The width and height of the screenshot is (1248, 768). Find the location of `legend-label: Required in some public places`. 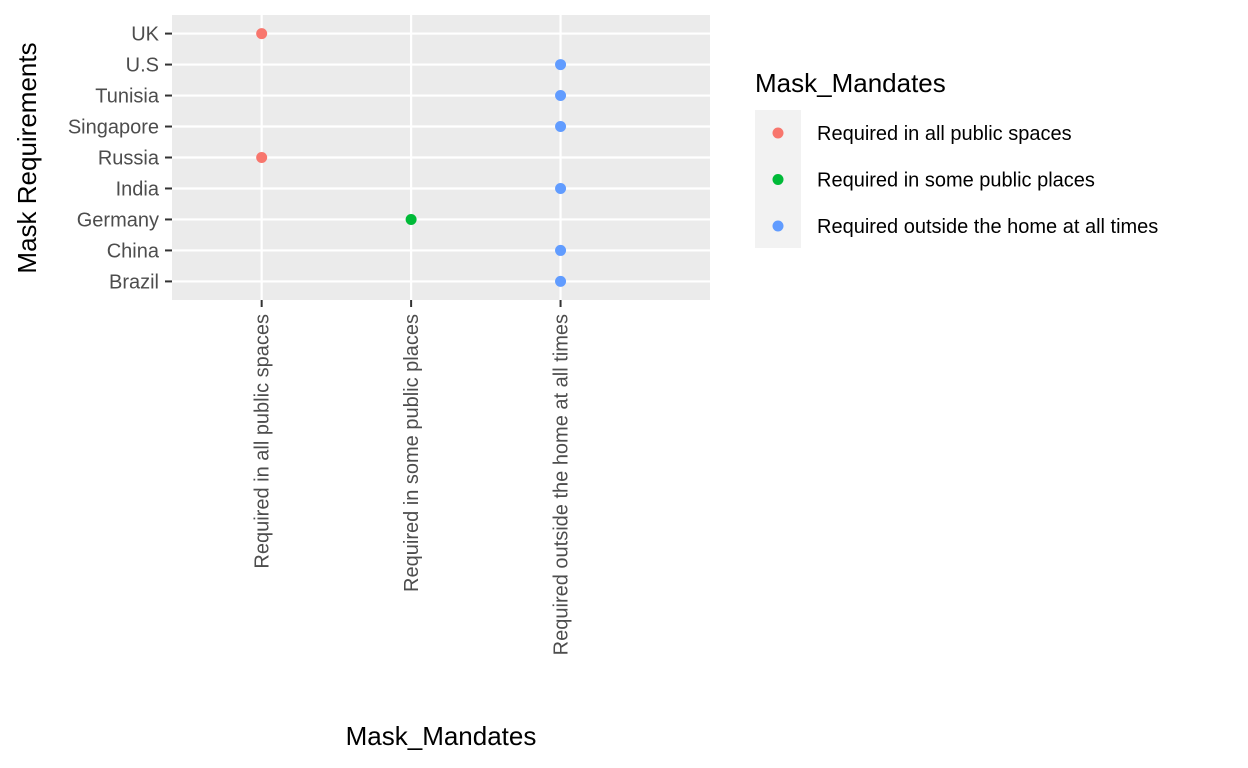

legend-label: Required in some public places is located at coordinates (956, 181).